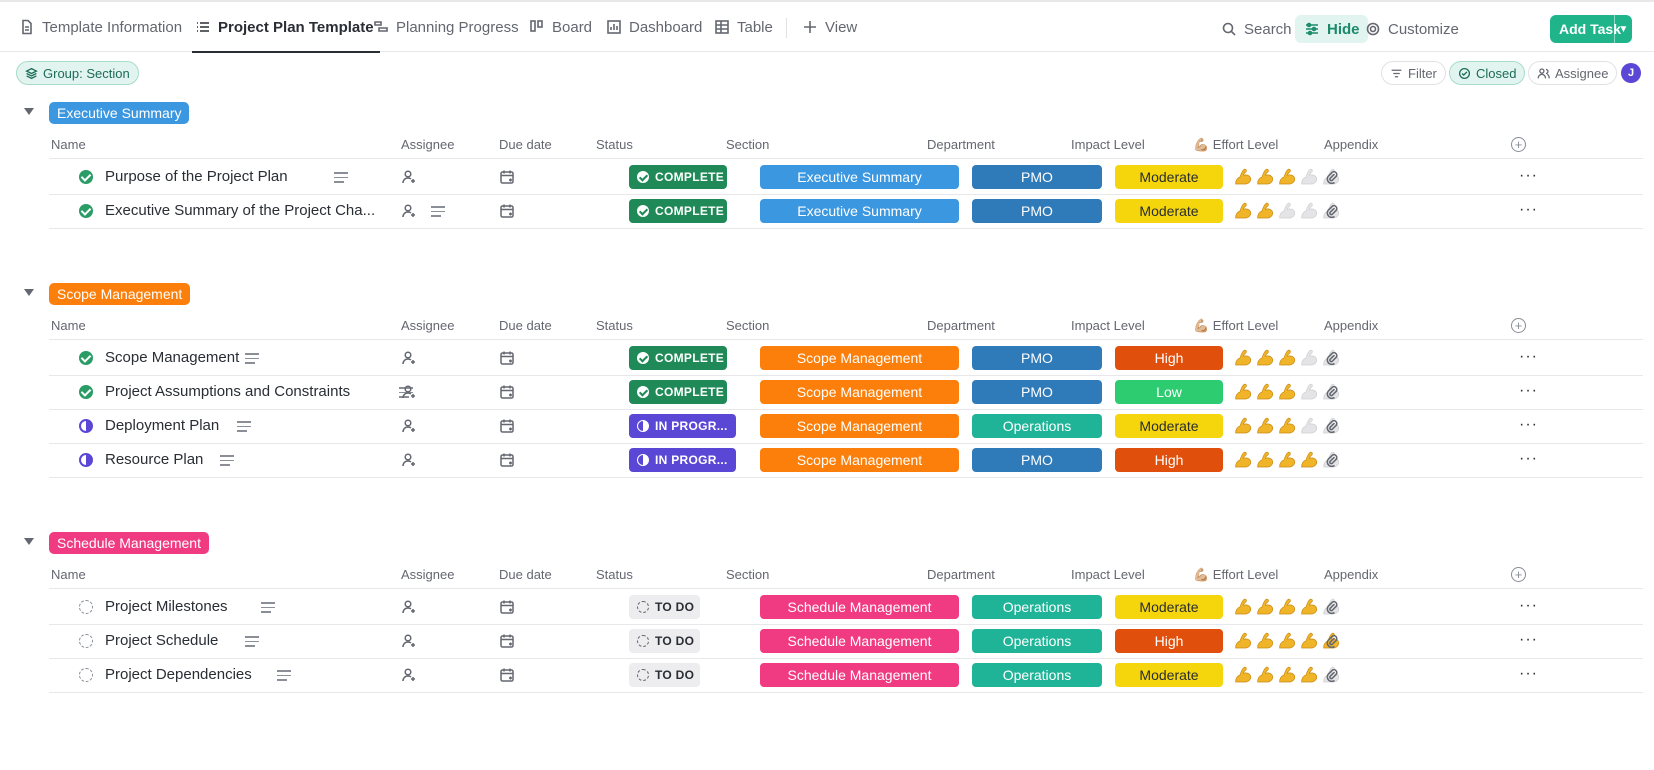 This screenshot has height=770, width=1654. I want to click on tab-project-plan-template: Project Plan Template, so click(286, 27).